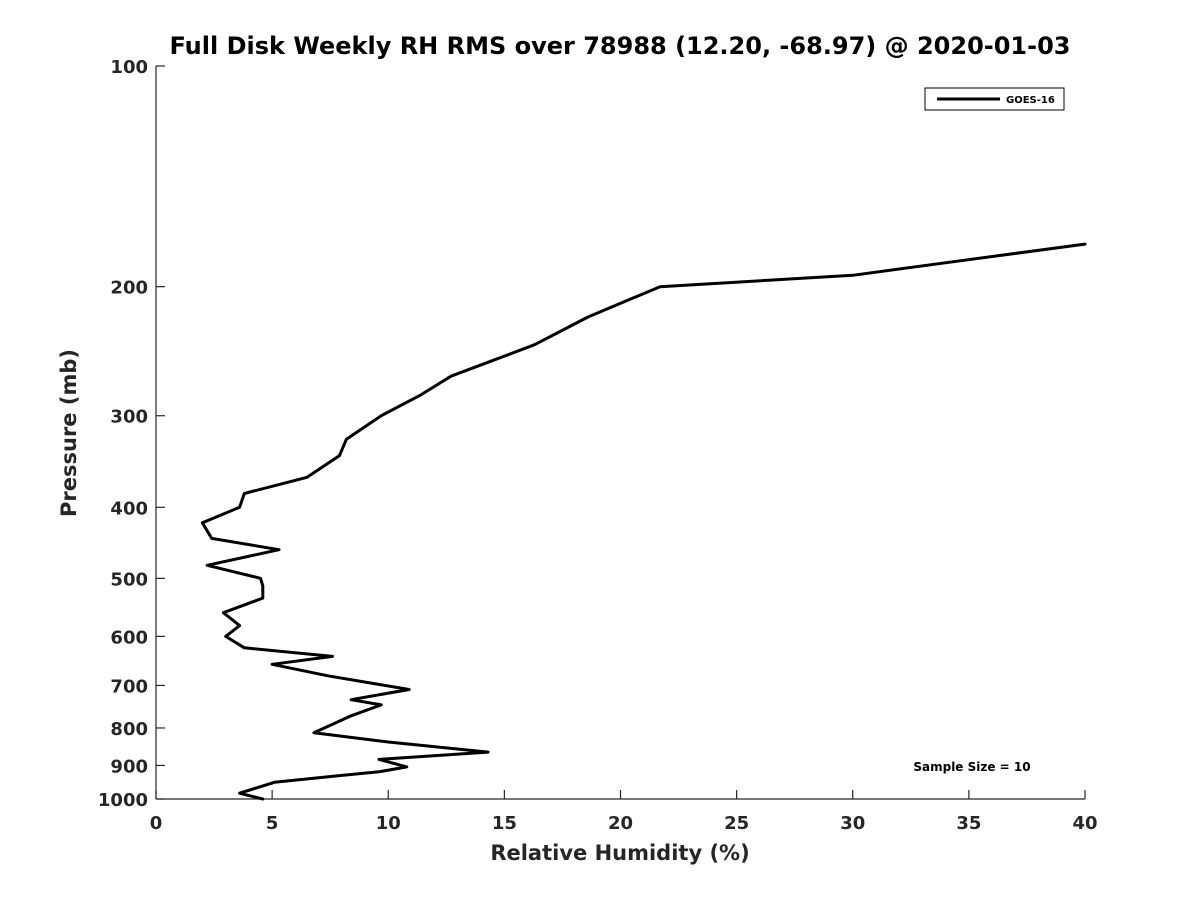 The height and width of the screenshot is (900, 1200). I want to click on x-tick-label: 25, so click(736, 823).